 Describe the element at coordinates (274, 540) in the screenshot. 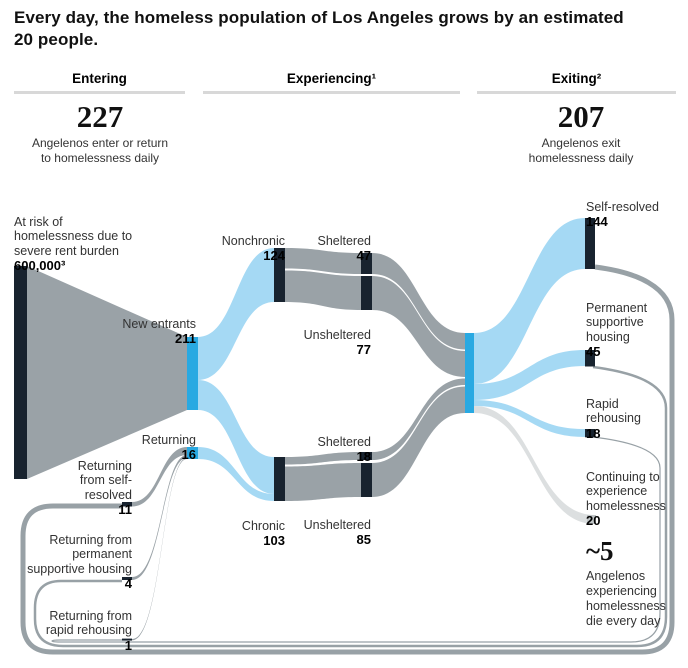

I see `label-chronic-value: 103` at that location.